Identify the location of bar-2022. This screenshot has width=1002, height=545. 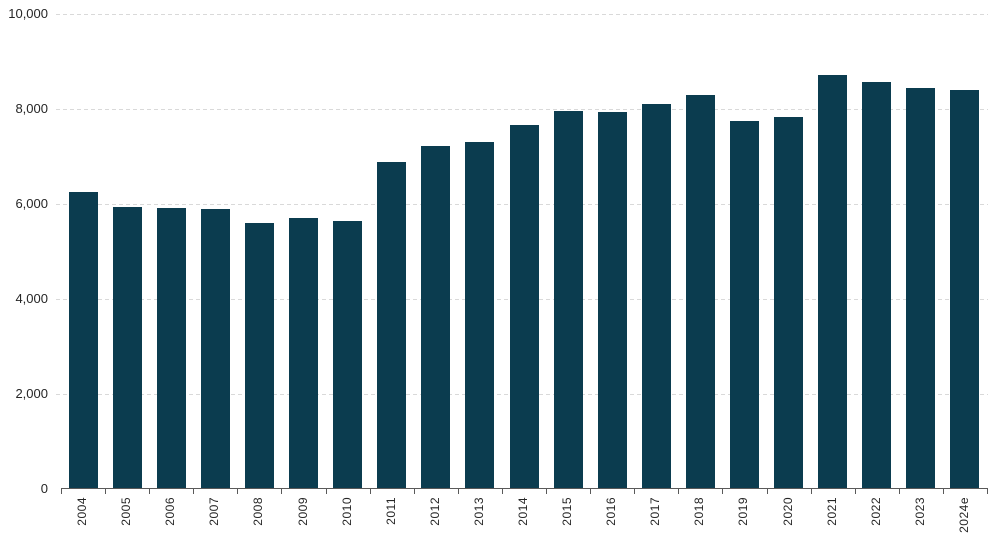
(877, 285).